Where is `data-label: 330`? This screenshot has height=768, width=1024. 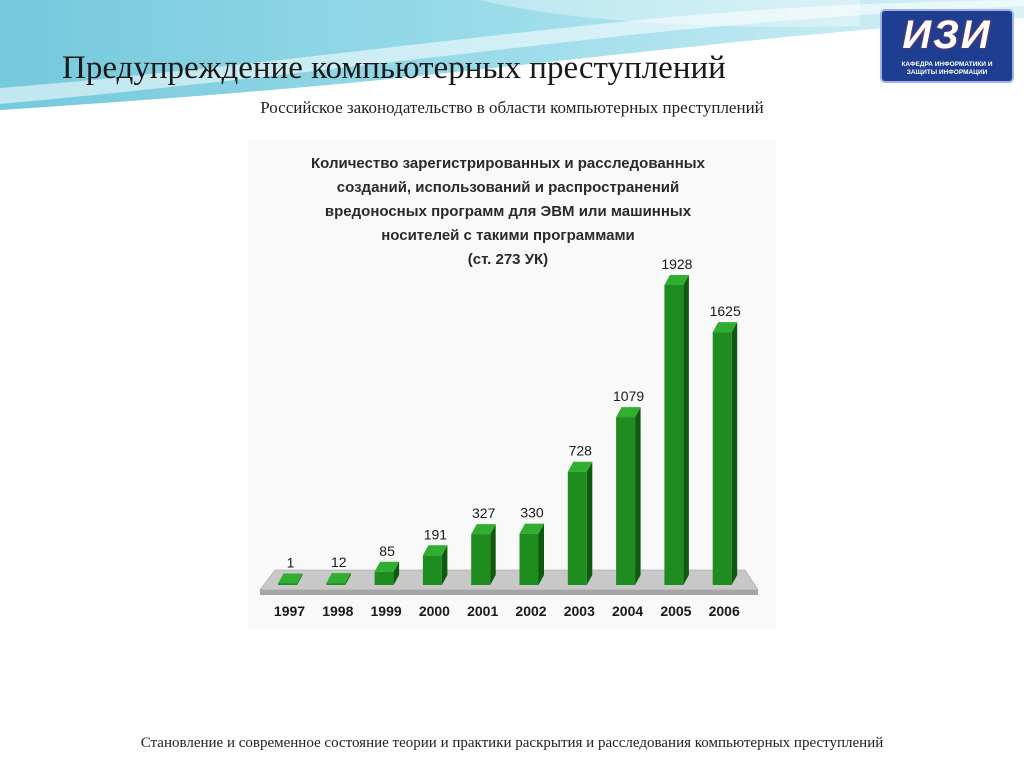
data-label: 330 is located at coordinates (532, 513).